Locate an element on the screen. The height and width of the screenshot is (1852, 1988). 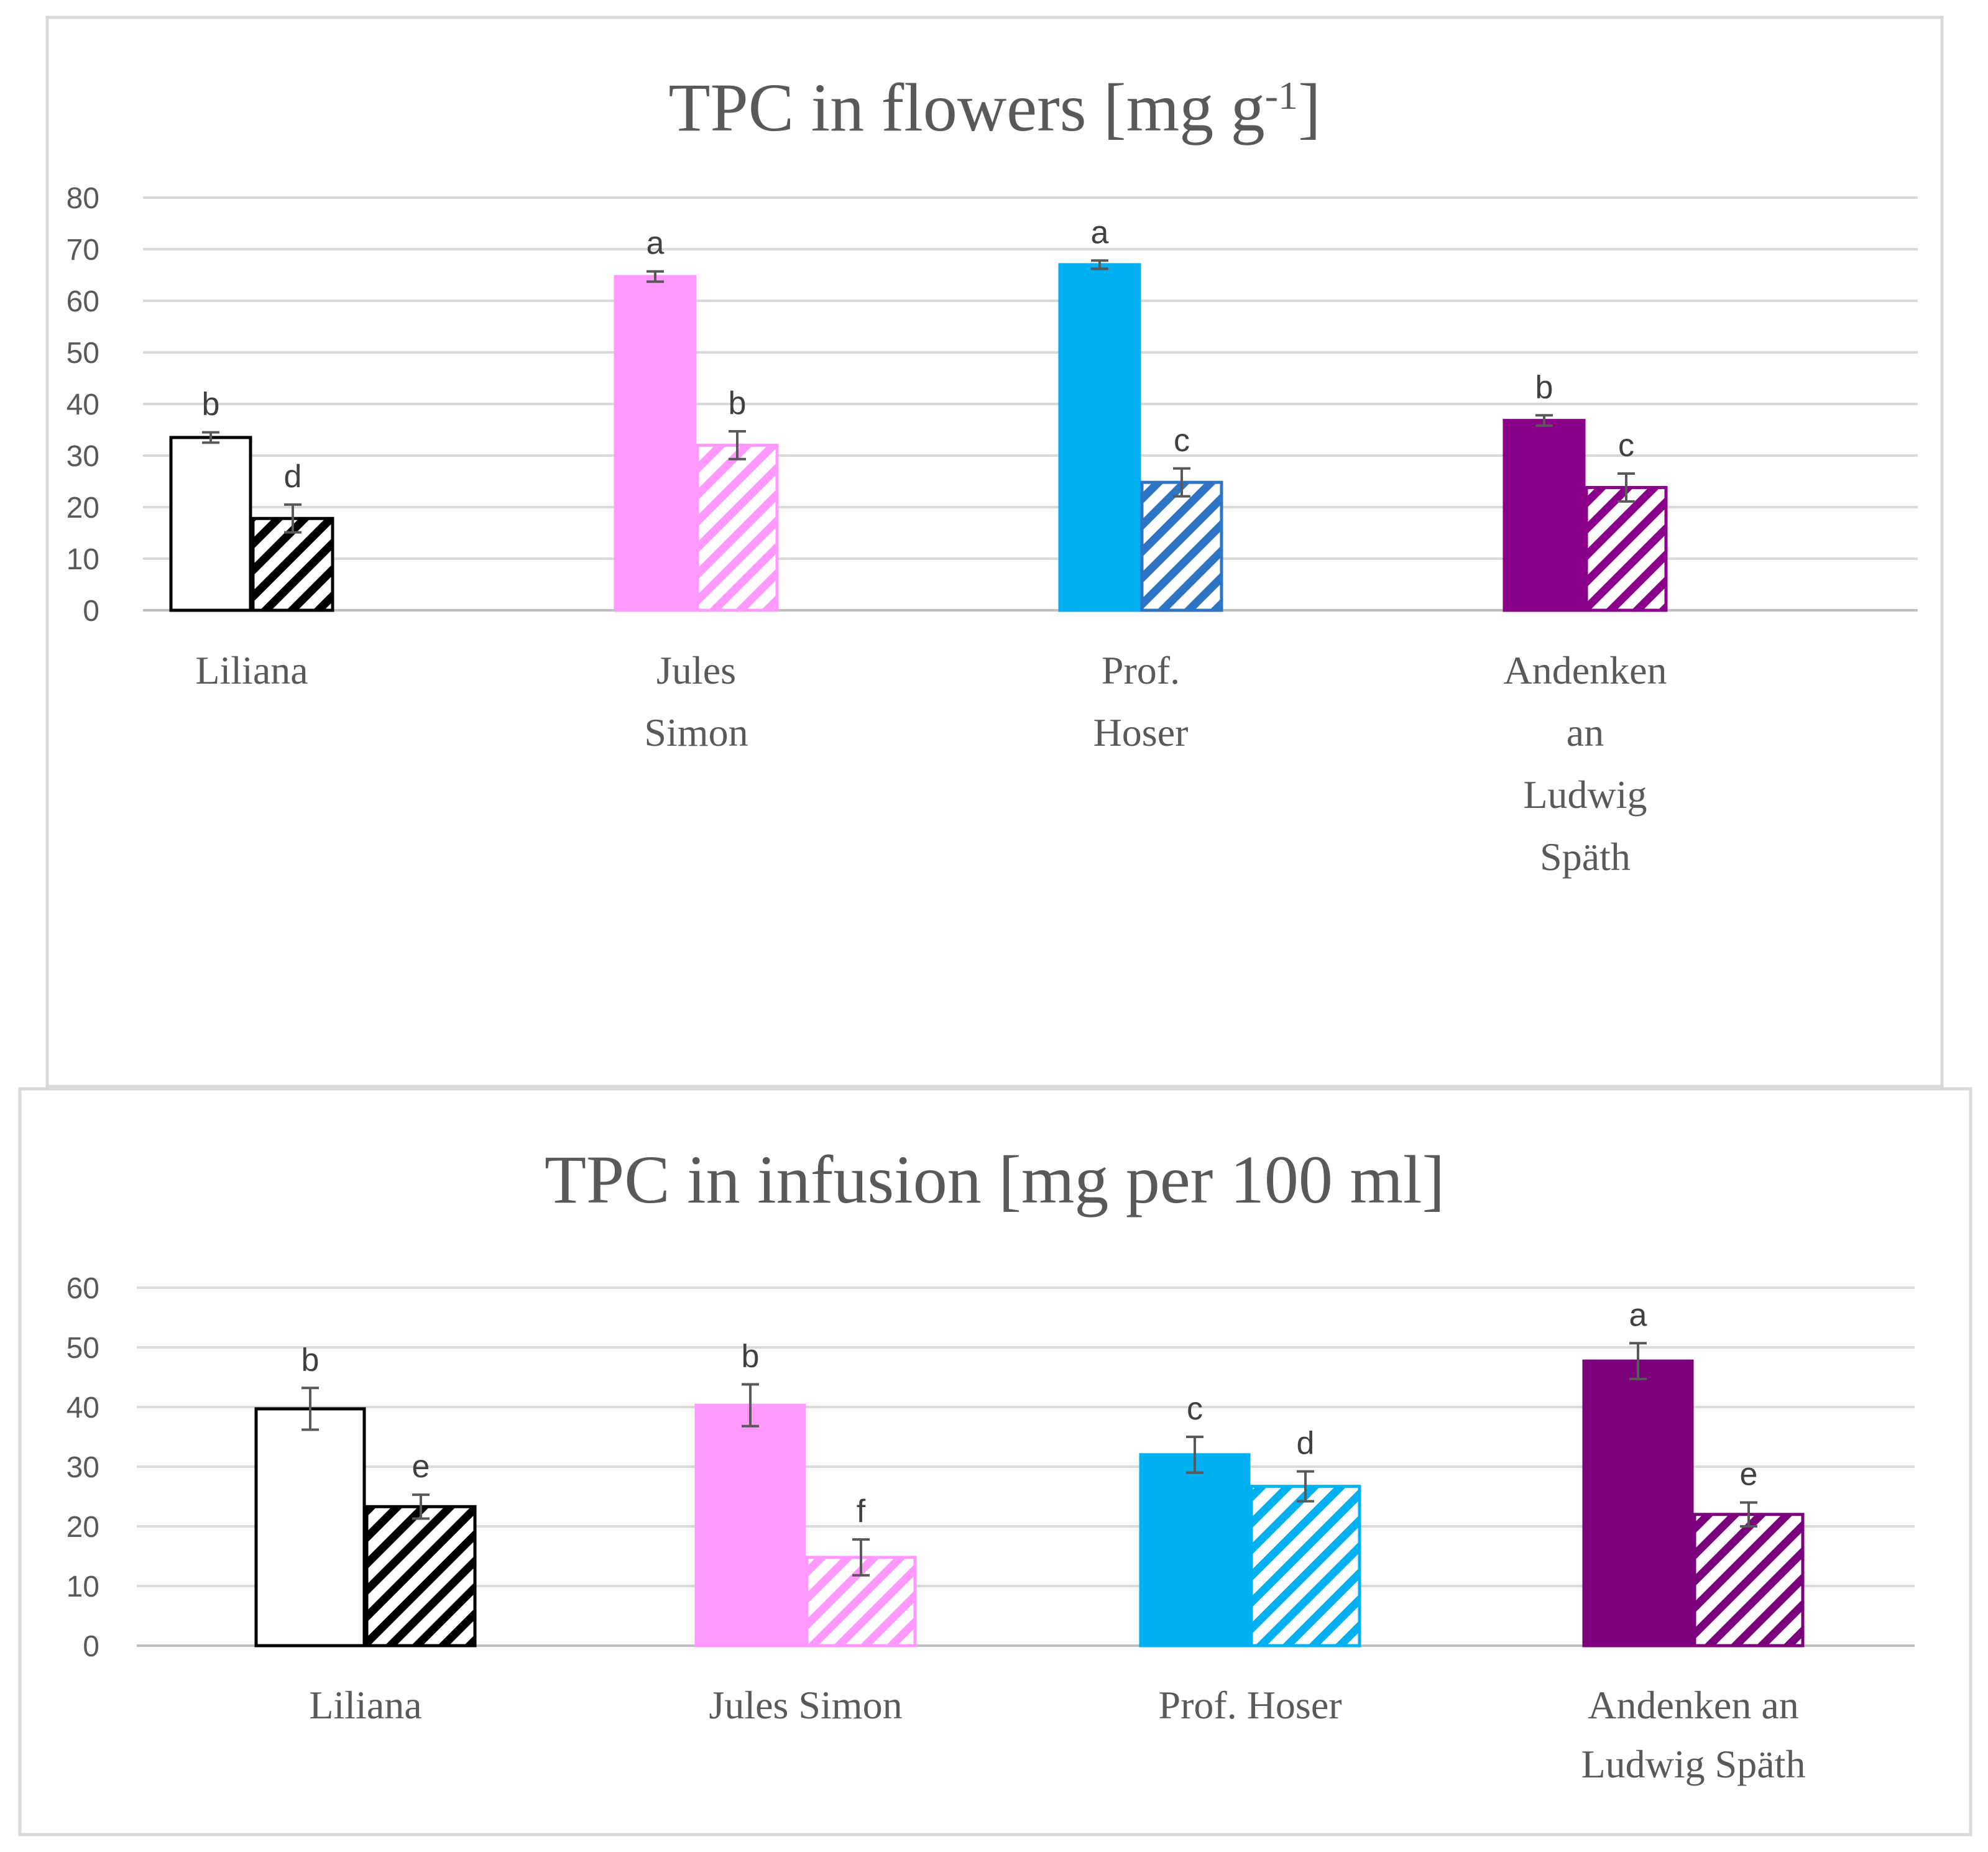
category-label: Späth is located at coordinates (1585, 857).